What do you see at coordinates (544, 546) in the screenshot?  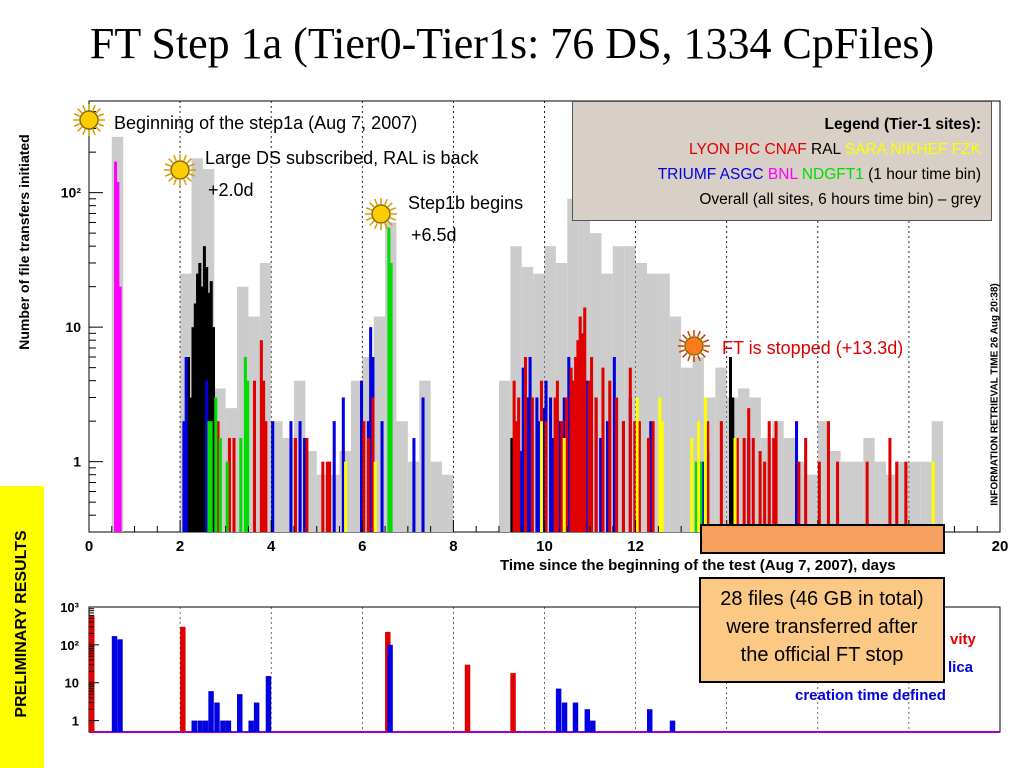 I see `x-tick-label: 10` at bounding box center [544, 546].